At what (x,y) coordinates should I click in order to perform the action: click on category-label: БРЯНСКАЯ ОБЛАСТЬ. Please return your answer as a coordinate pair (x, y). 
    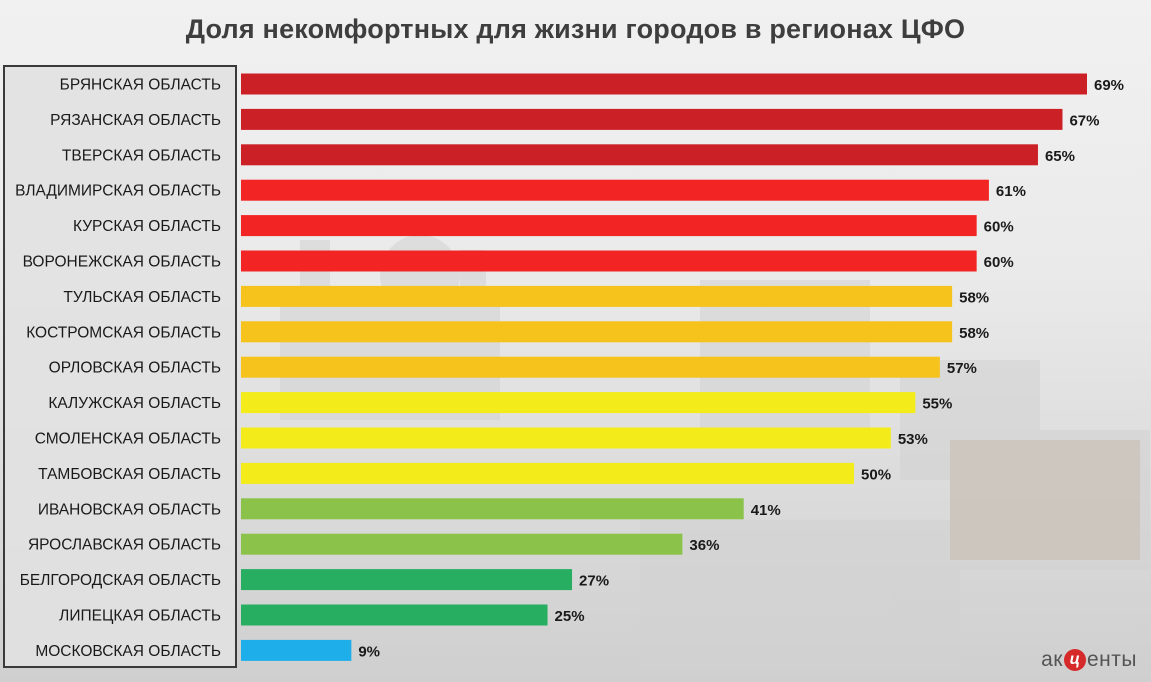
    Looking at the image, I should click on (140, 85).